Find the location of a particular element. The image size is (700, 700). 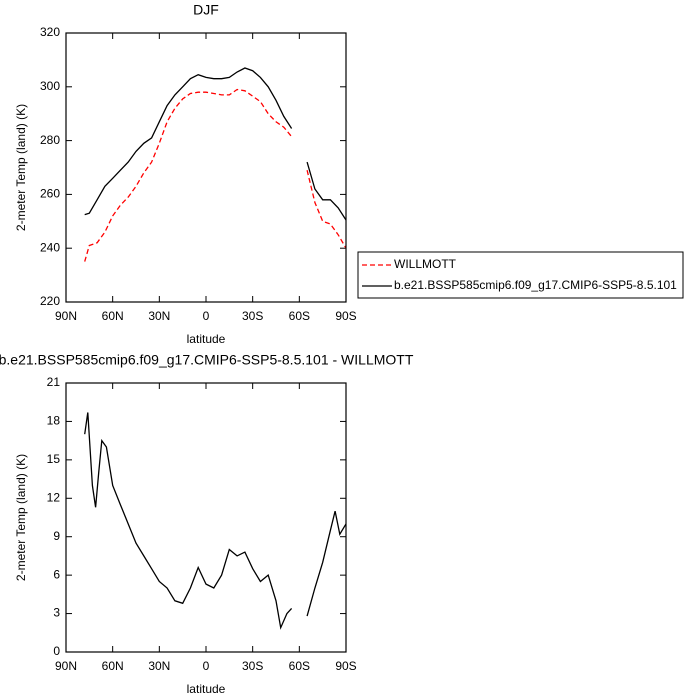

y-tick-label: 6 is located at coordinates (56, 574).